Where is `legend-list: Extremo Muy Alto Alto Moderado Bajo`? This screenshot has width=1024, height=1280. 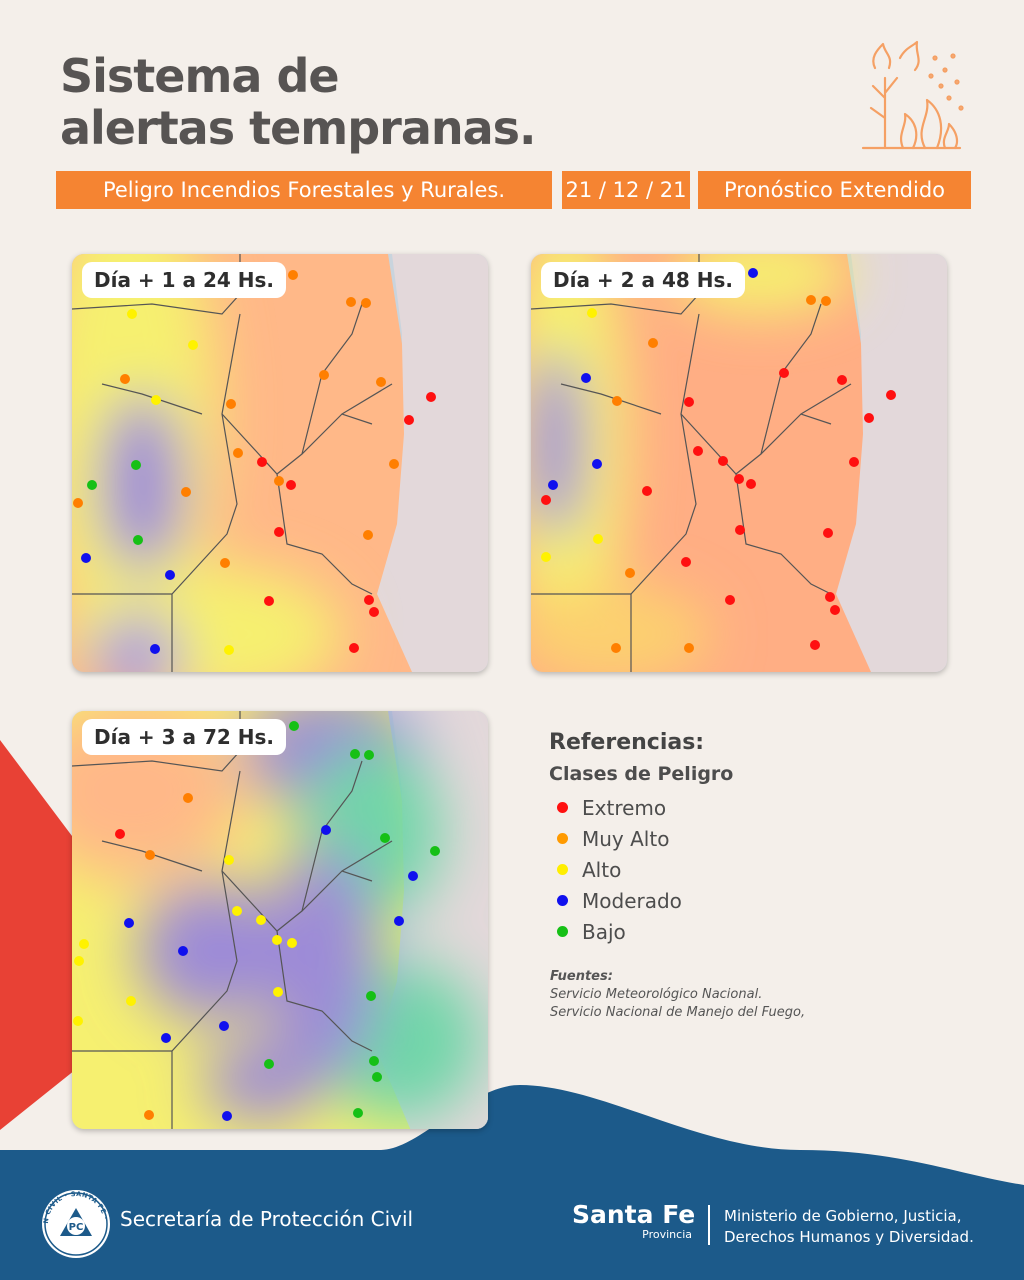 legend-list: Extremo Muy Alto Alto Moderado Bajo is located at coordinates (619, 869).